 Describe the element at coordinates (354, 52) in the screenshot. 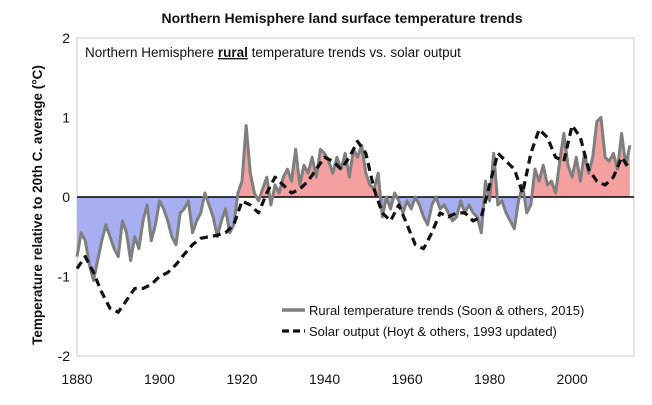

I see `subtitle-part-3: temperature trends vs. solar output` at that location.